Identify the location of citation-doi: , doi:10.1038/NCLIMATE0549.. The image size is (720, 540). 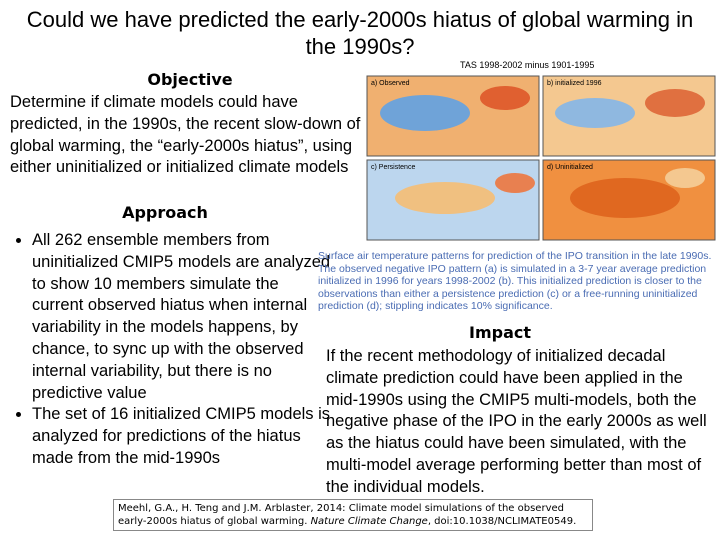
(502, 521).